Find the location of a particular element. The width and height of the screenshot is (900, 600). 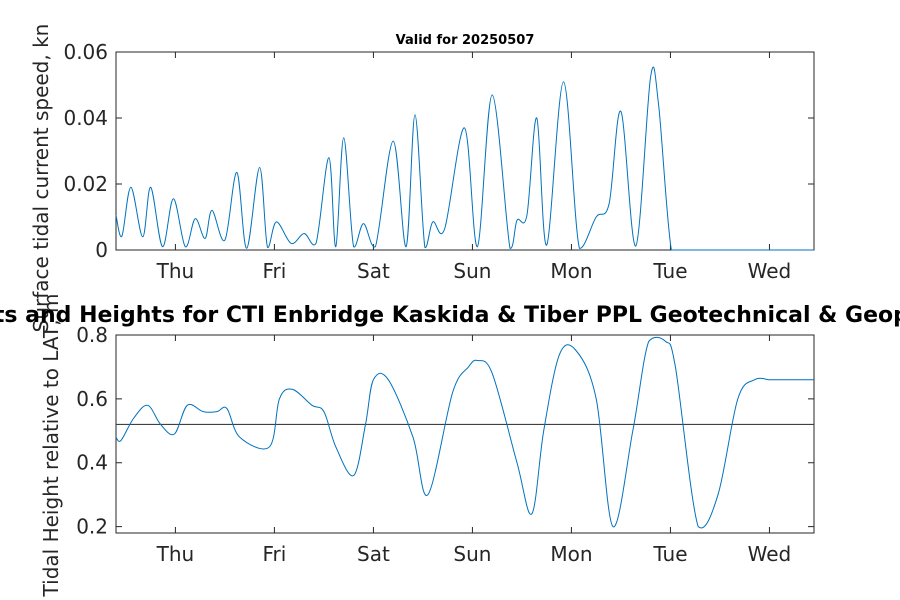

y-tick-label: 0.06 is located at coordinates (85, 52).